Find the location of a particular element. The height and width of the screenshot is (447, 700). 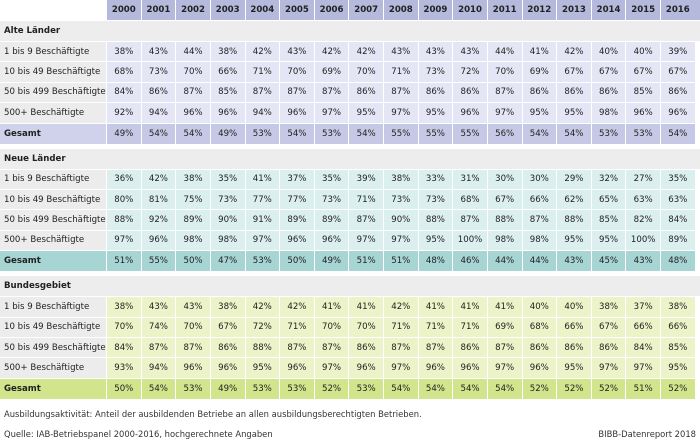

table-cell: 44% is located at coordinates (192, 52).